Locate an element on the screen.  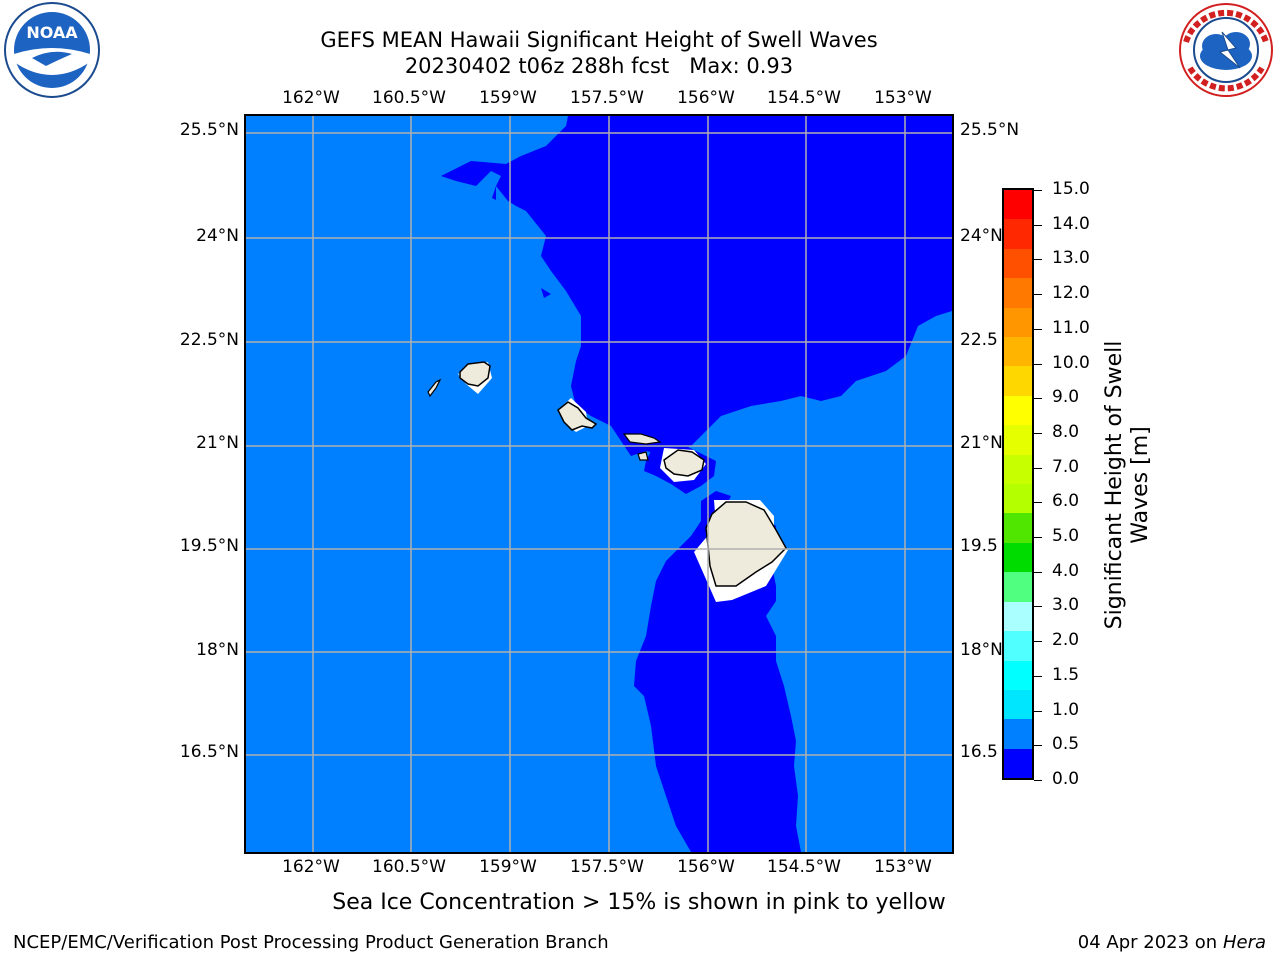
island-lanai is located at coordinates (643, 456).